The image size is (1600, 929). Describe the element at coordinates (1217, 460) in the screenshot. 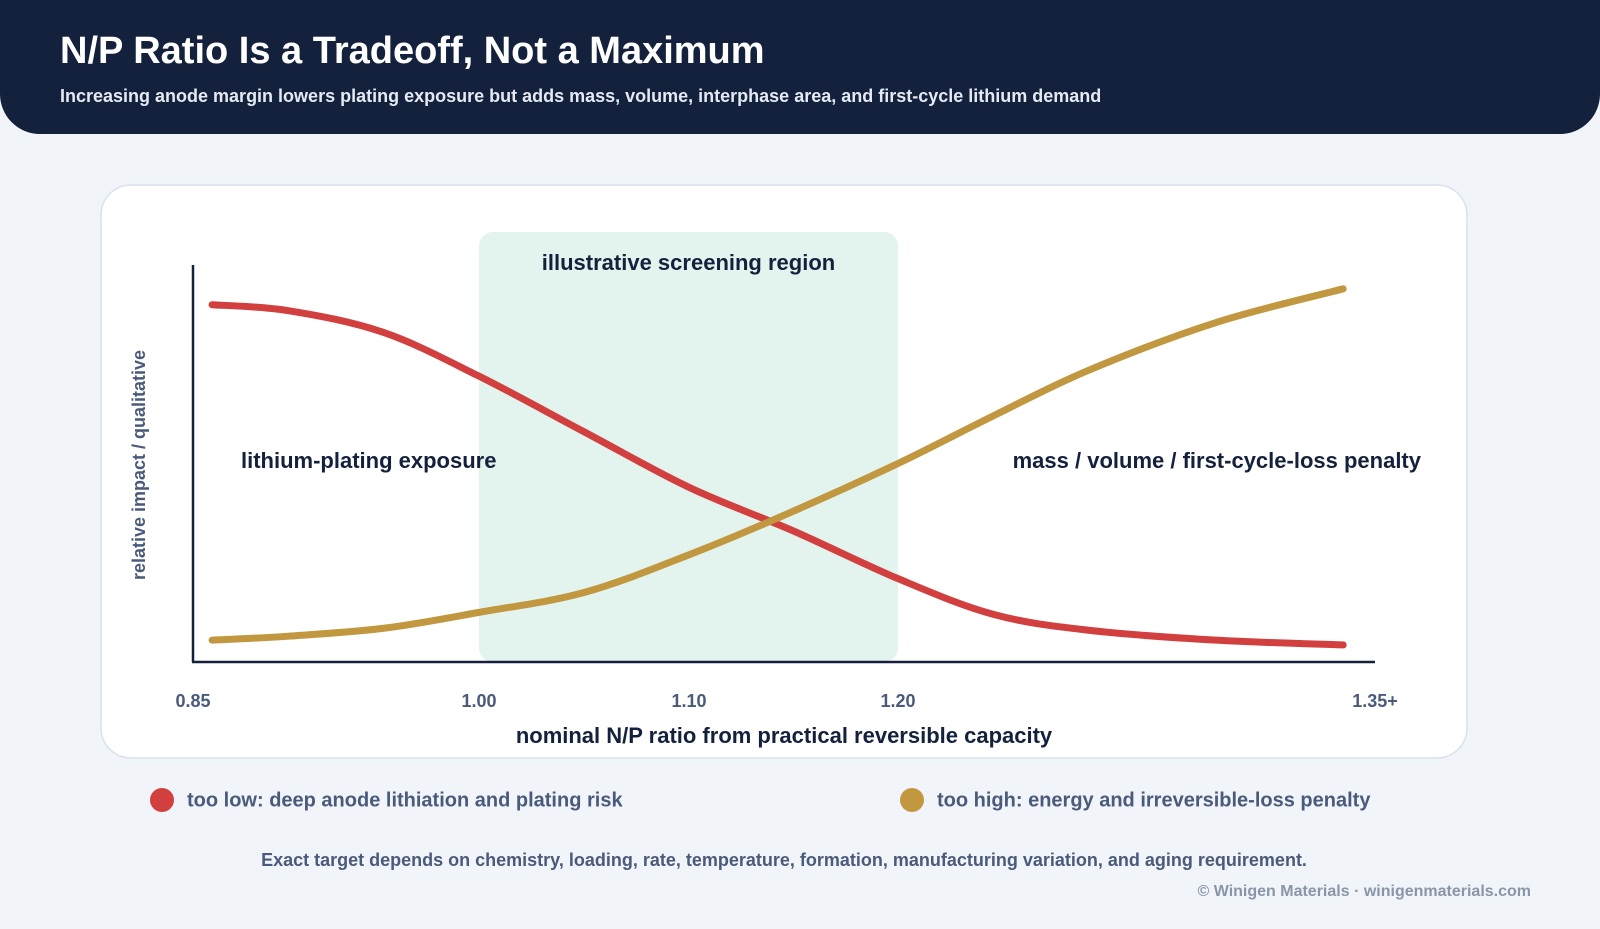

I see `annotation: mass / volume / first-cycle-loss penalty` at that location.